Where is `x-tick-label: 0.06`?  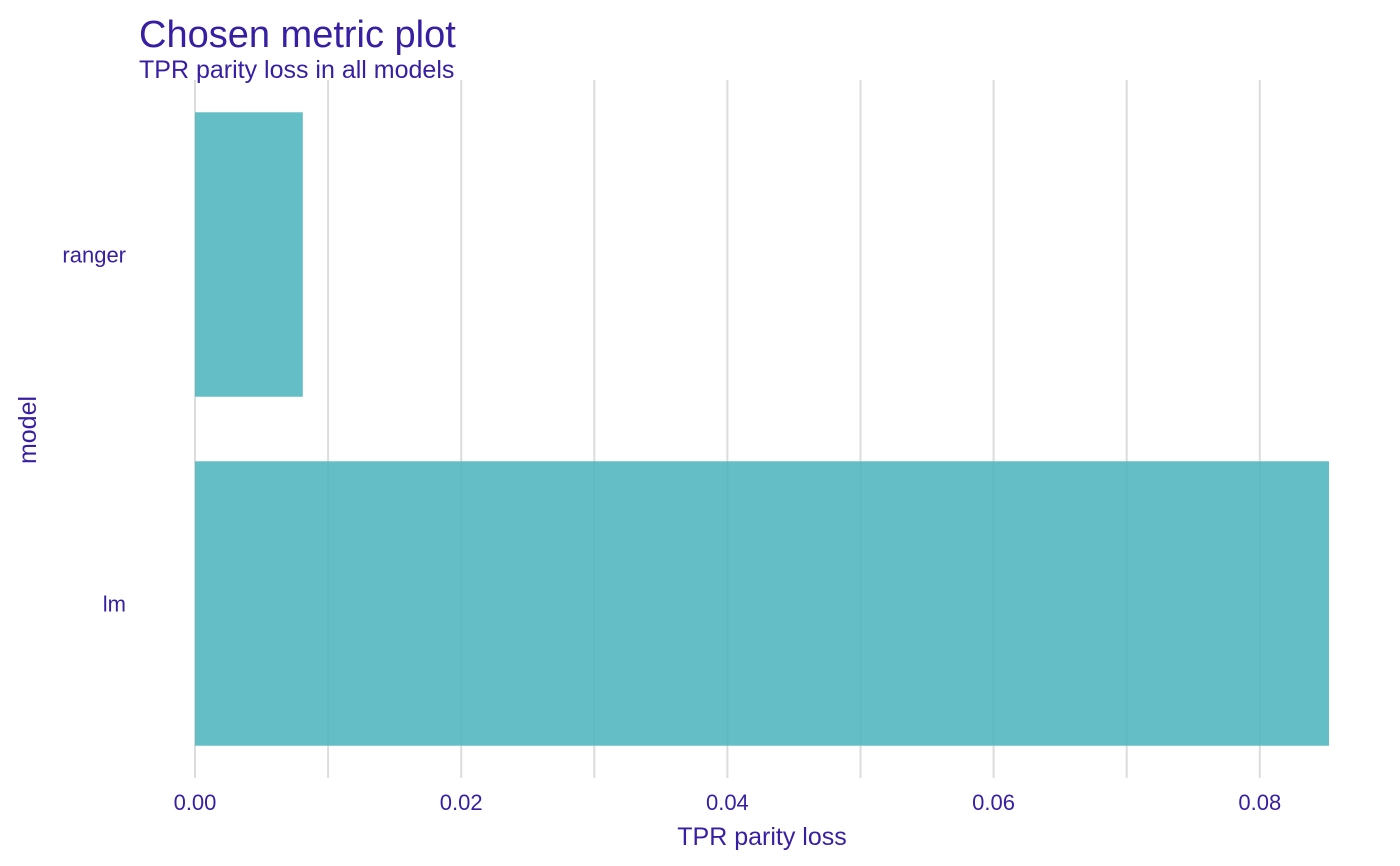 x-tick-label: 0.06 is located at coordinates (993, 802).